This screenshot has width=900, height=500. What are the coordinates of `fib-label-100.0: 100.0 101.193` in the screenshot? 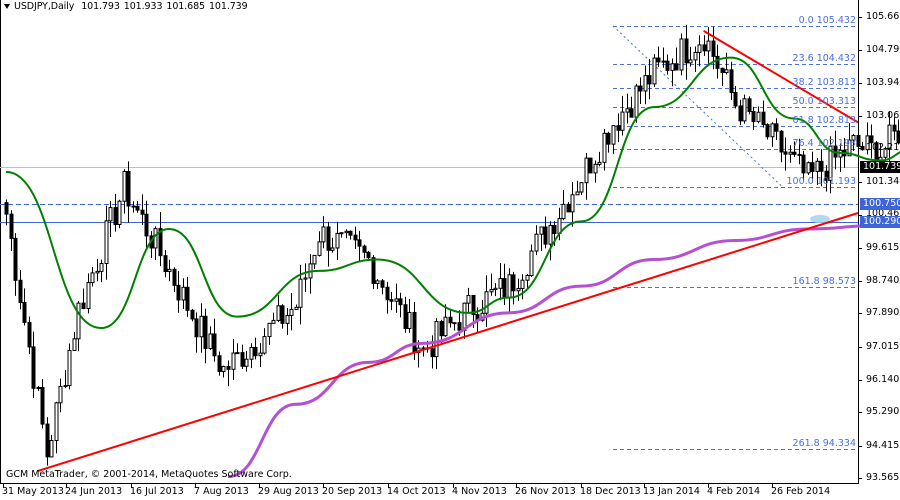 It's located at (821, 181).